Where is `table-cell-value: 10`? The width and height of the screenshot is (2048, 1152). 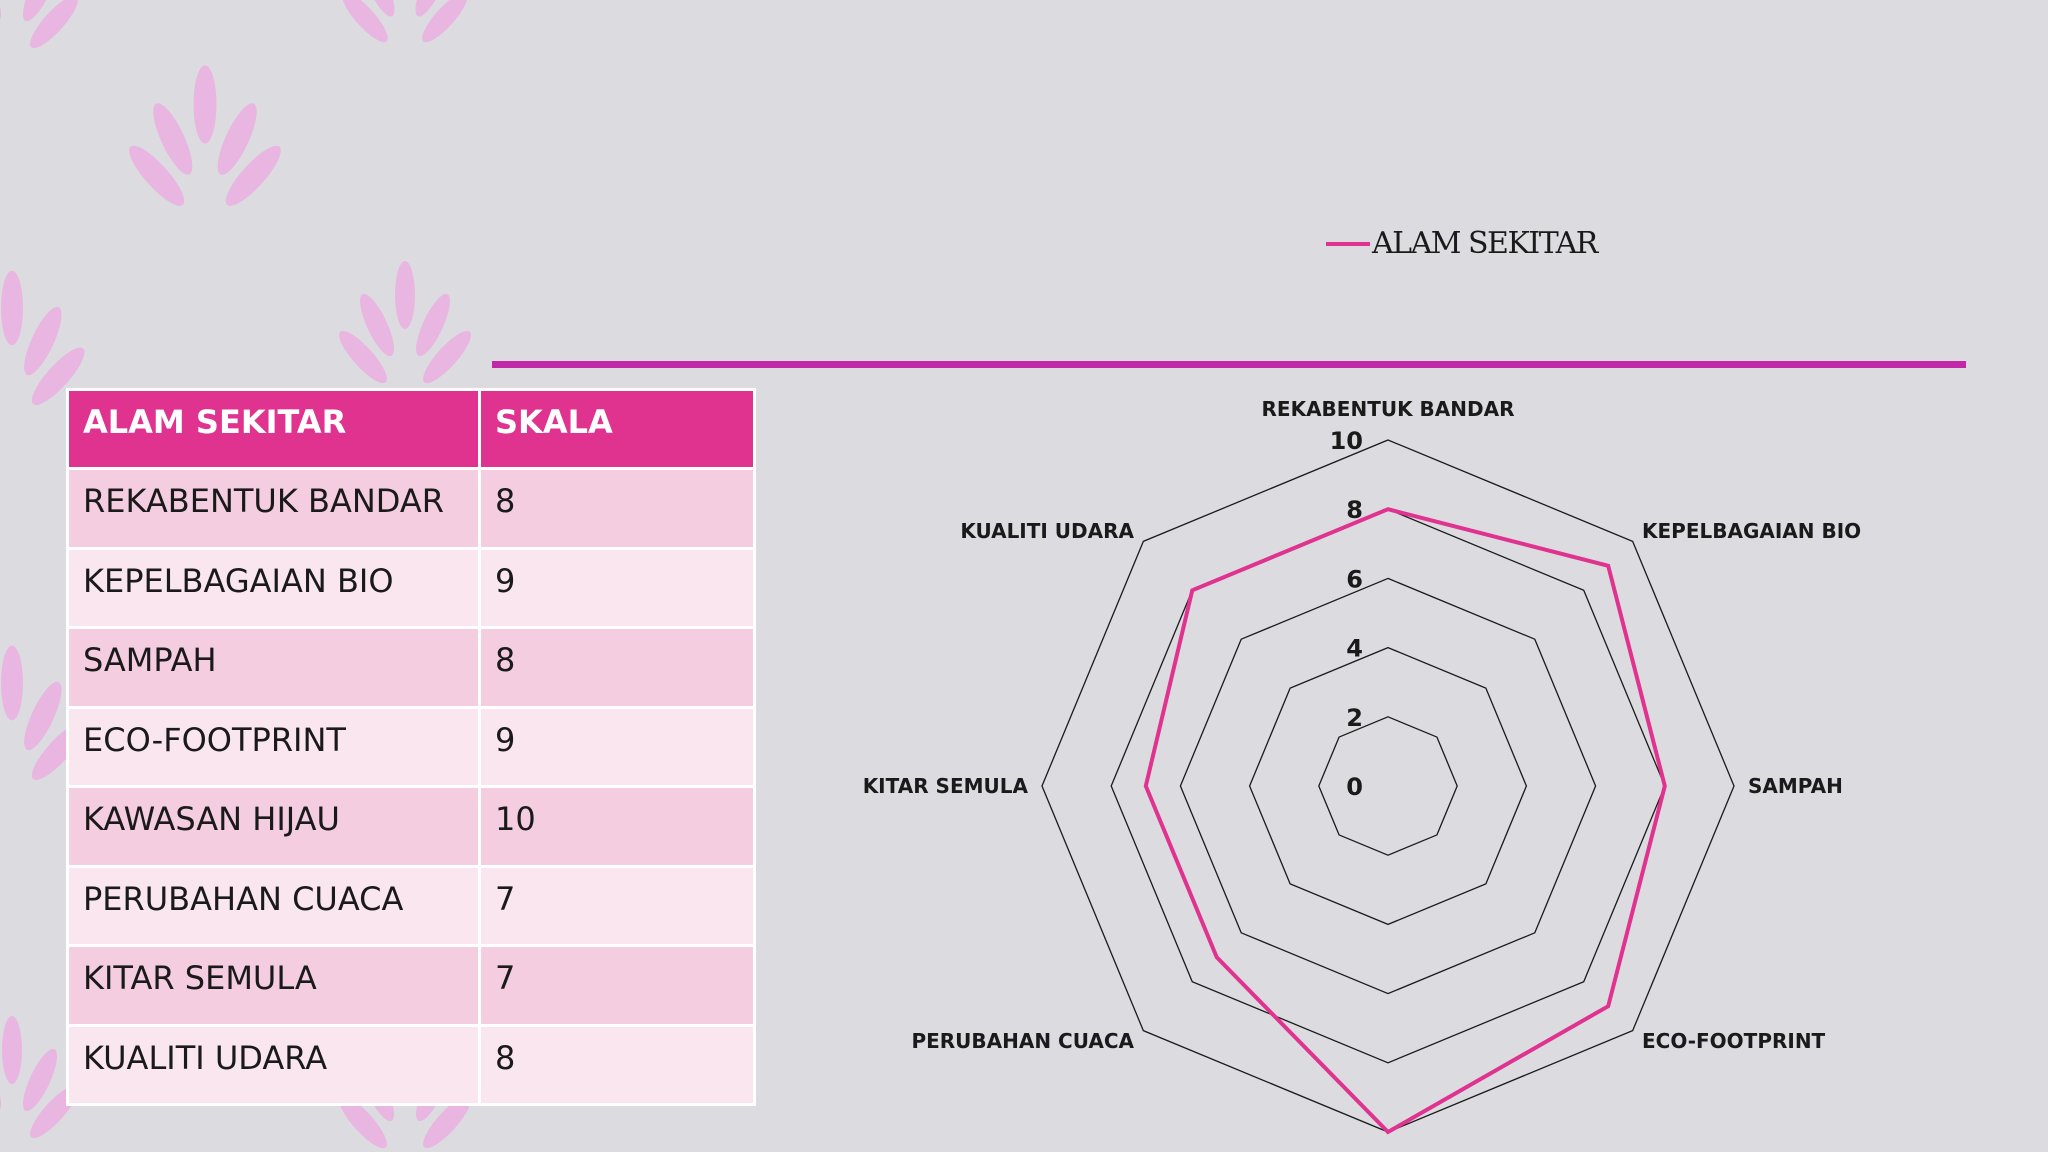 table-cell-value: 10 is located at coordinates (617, 826).